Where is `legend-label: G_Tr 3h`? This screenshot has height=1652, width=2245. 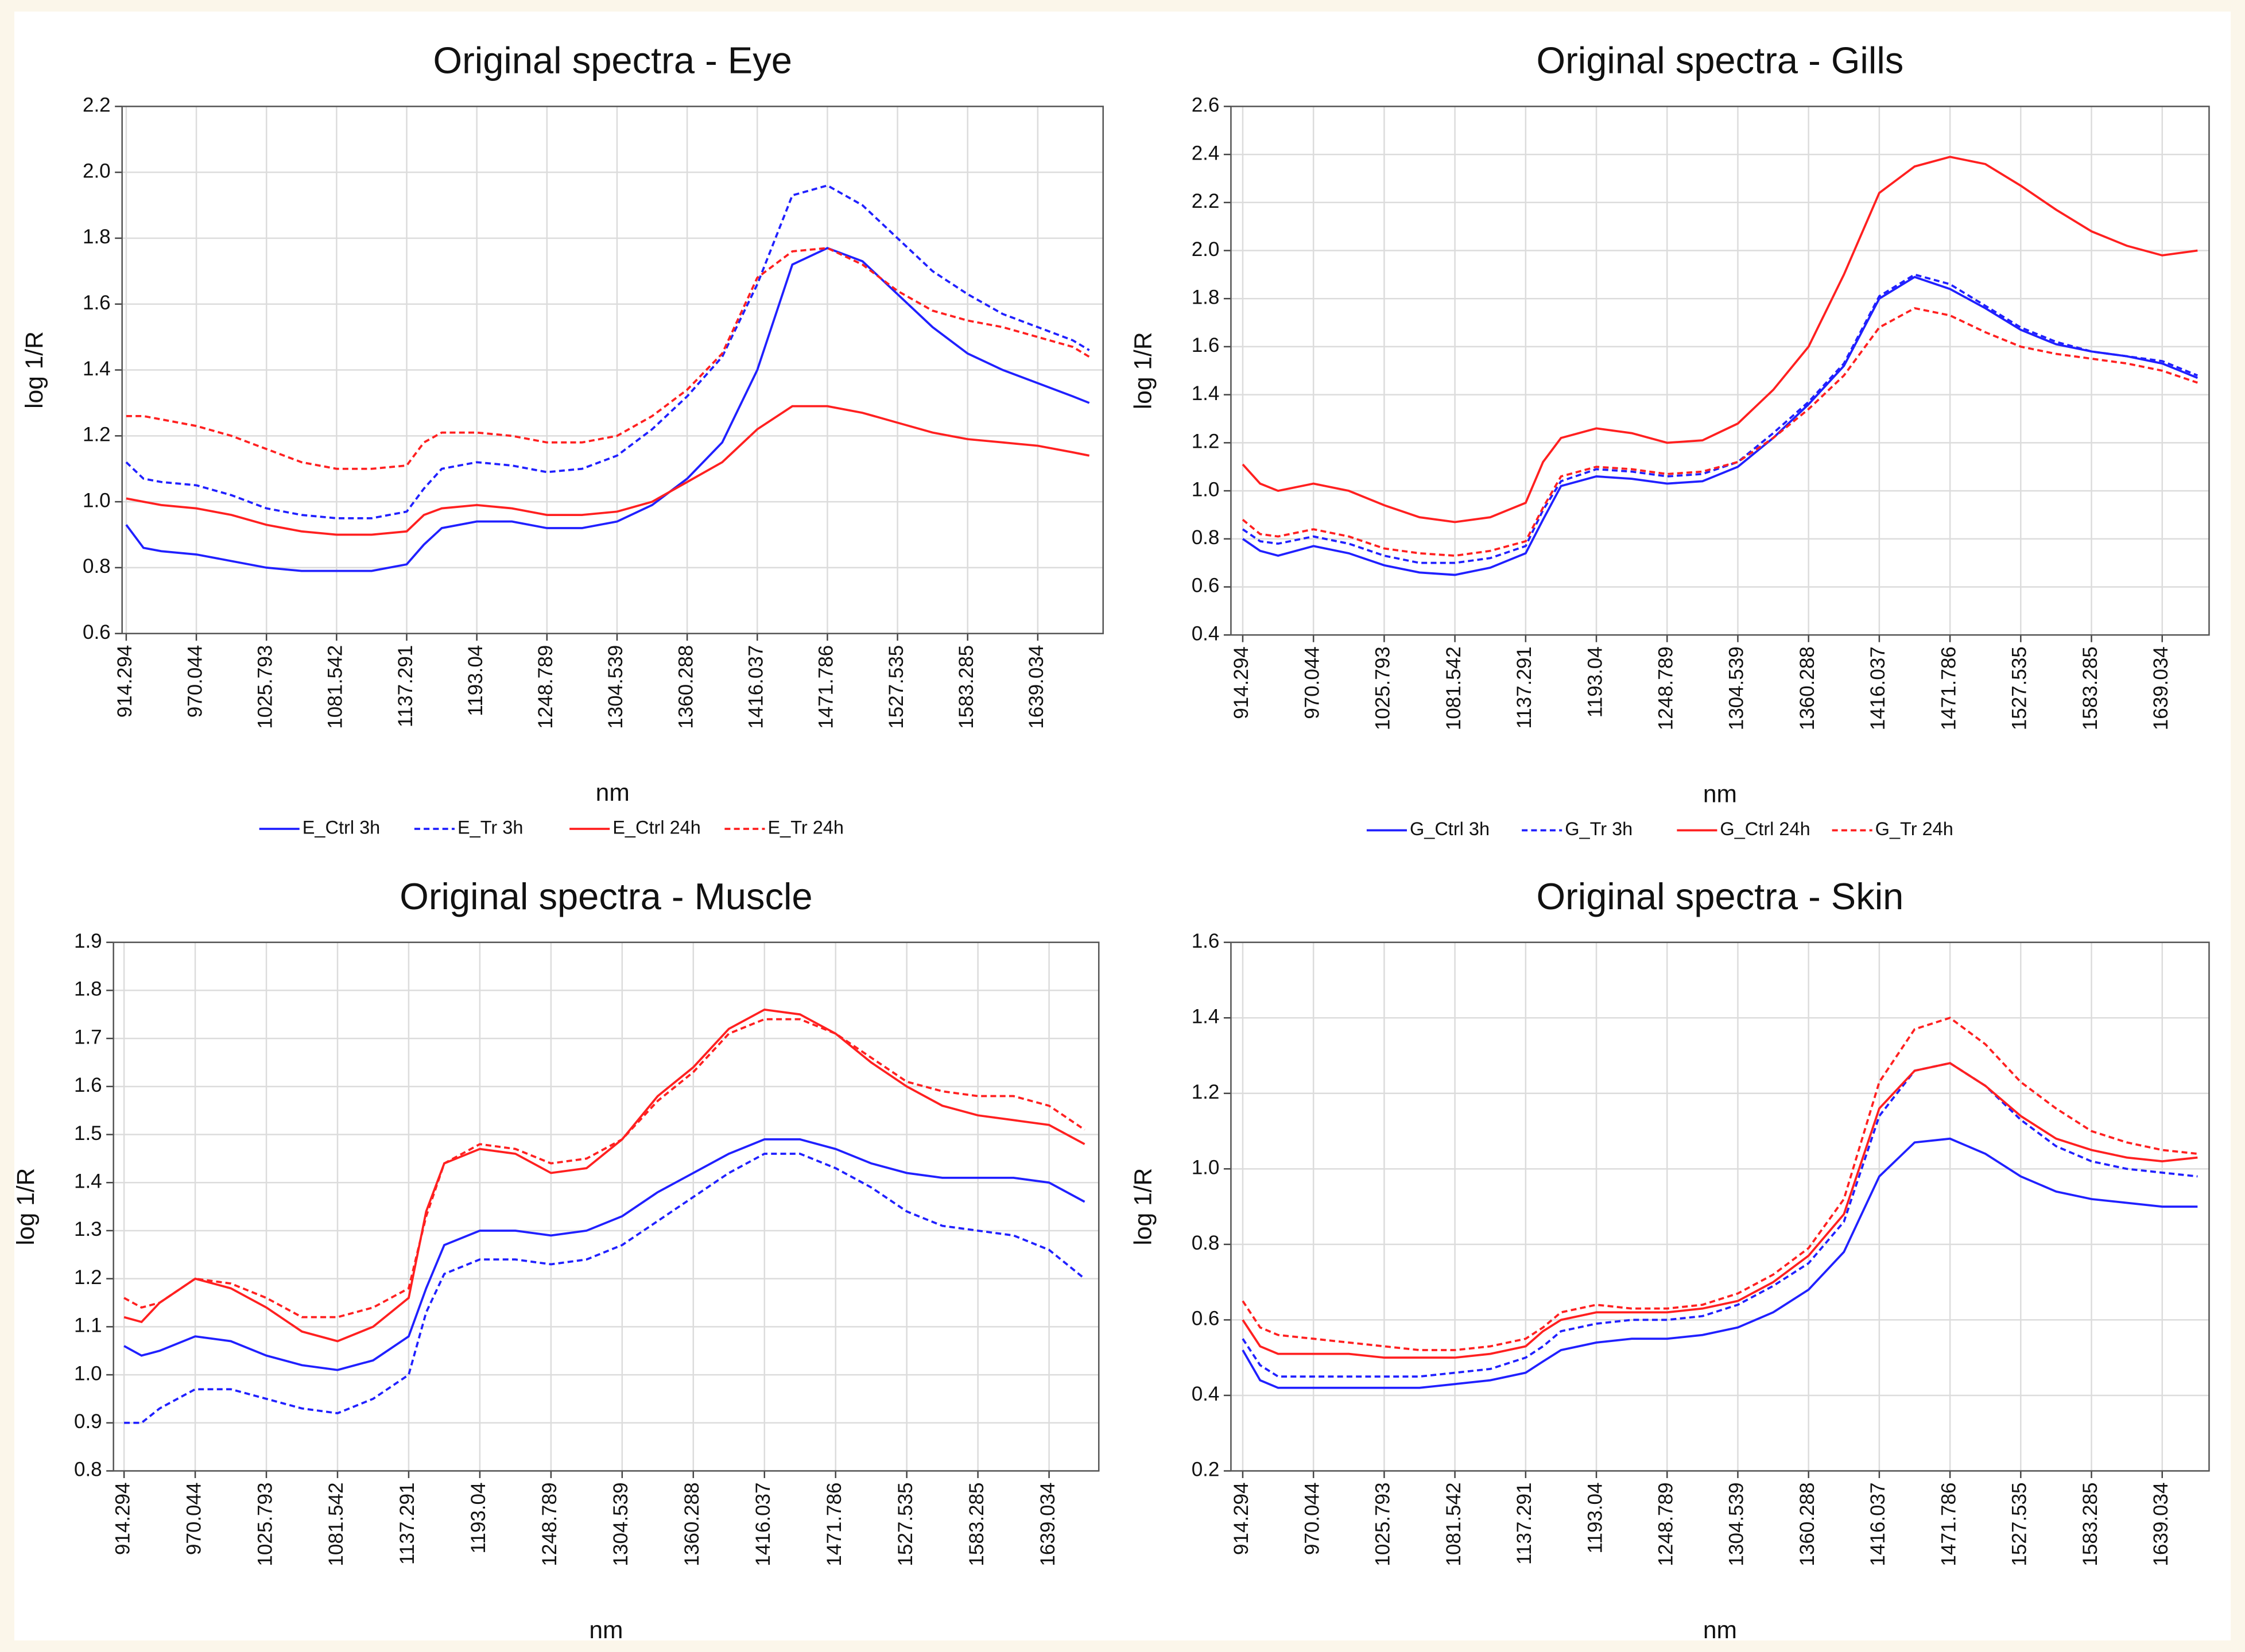
legend-label: G_Tr 3h is located at coordinates (1599, 829).